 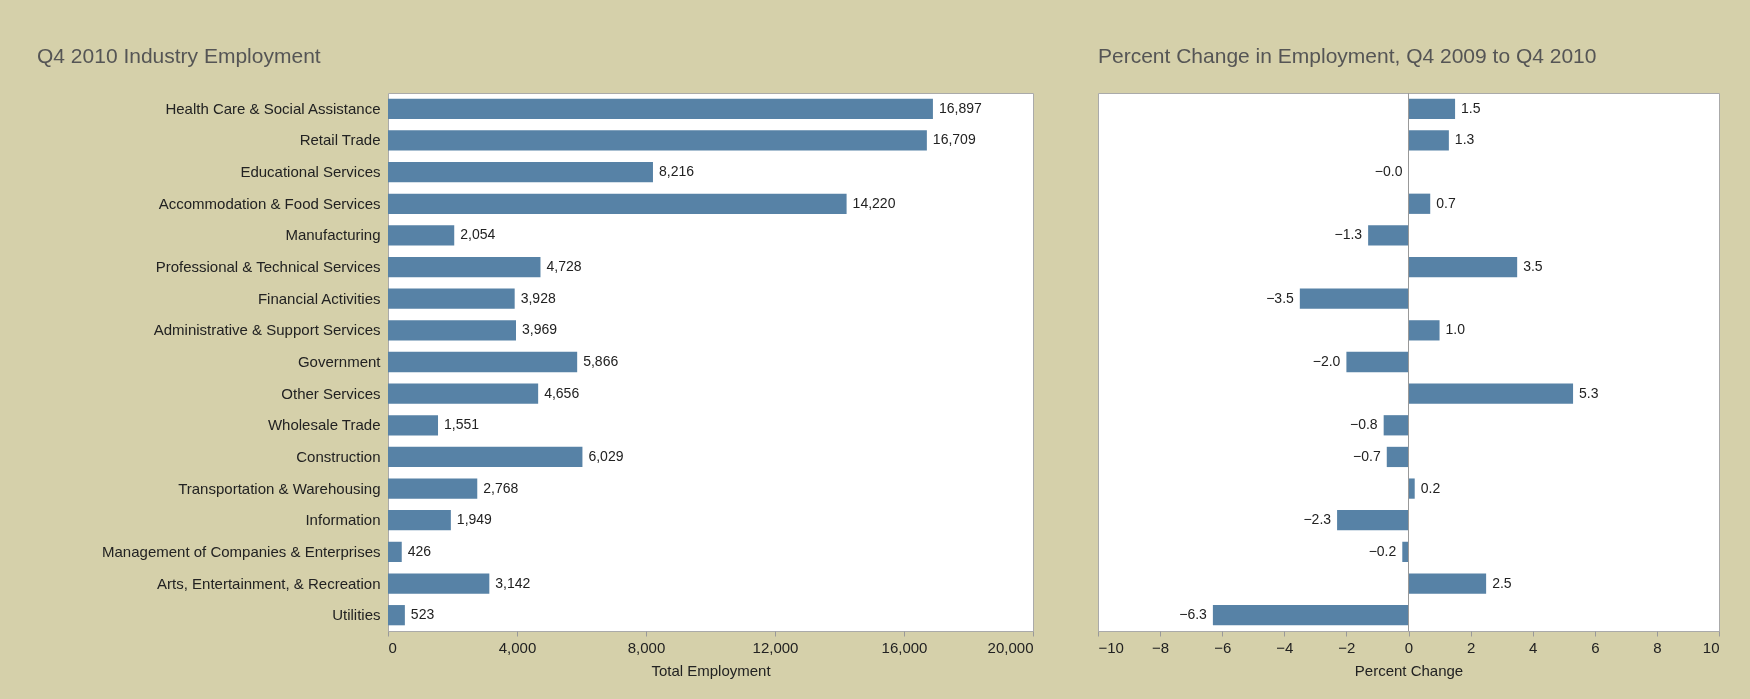 What do you see at coordinates (273, 108) in the screenshot?
I see `y-tick-label: Health Care & Social Assistance` at bounding box center [273, 108].